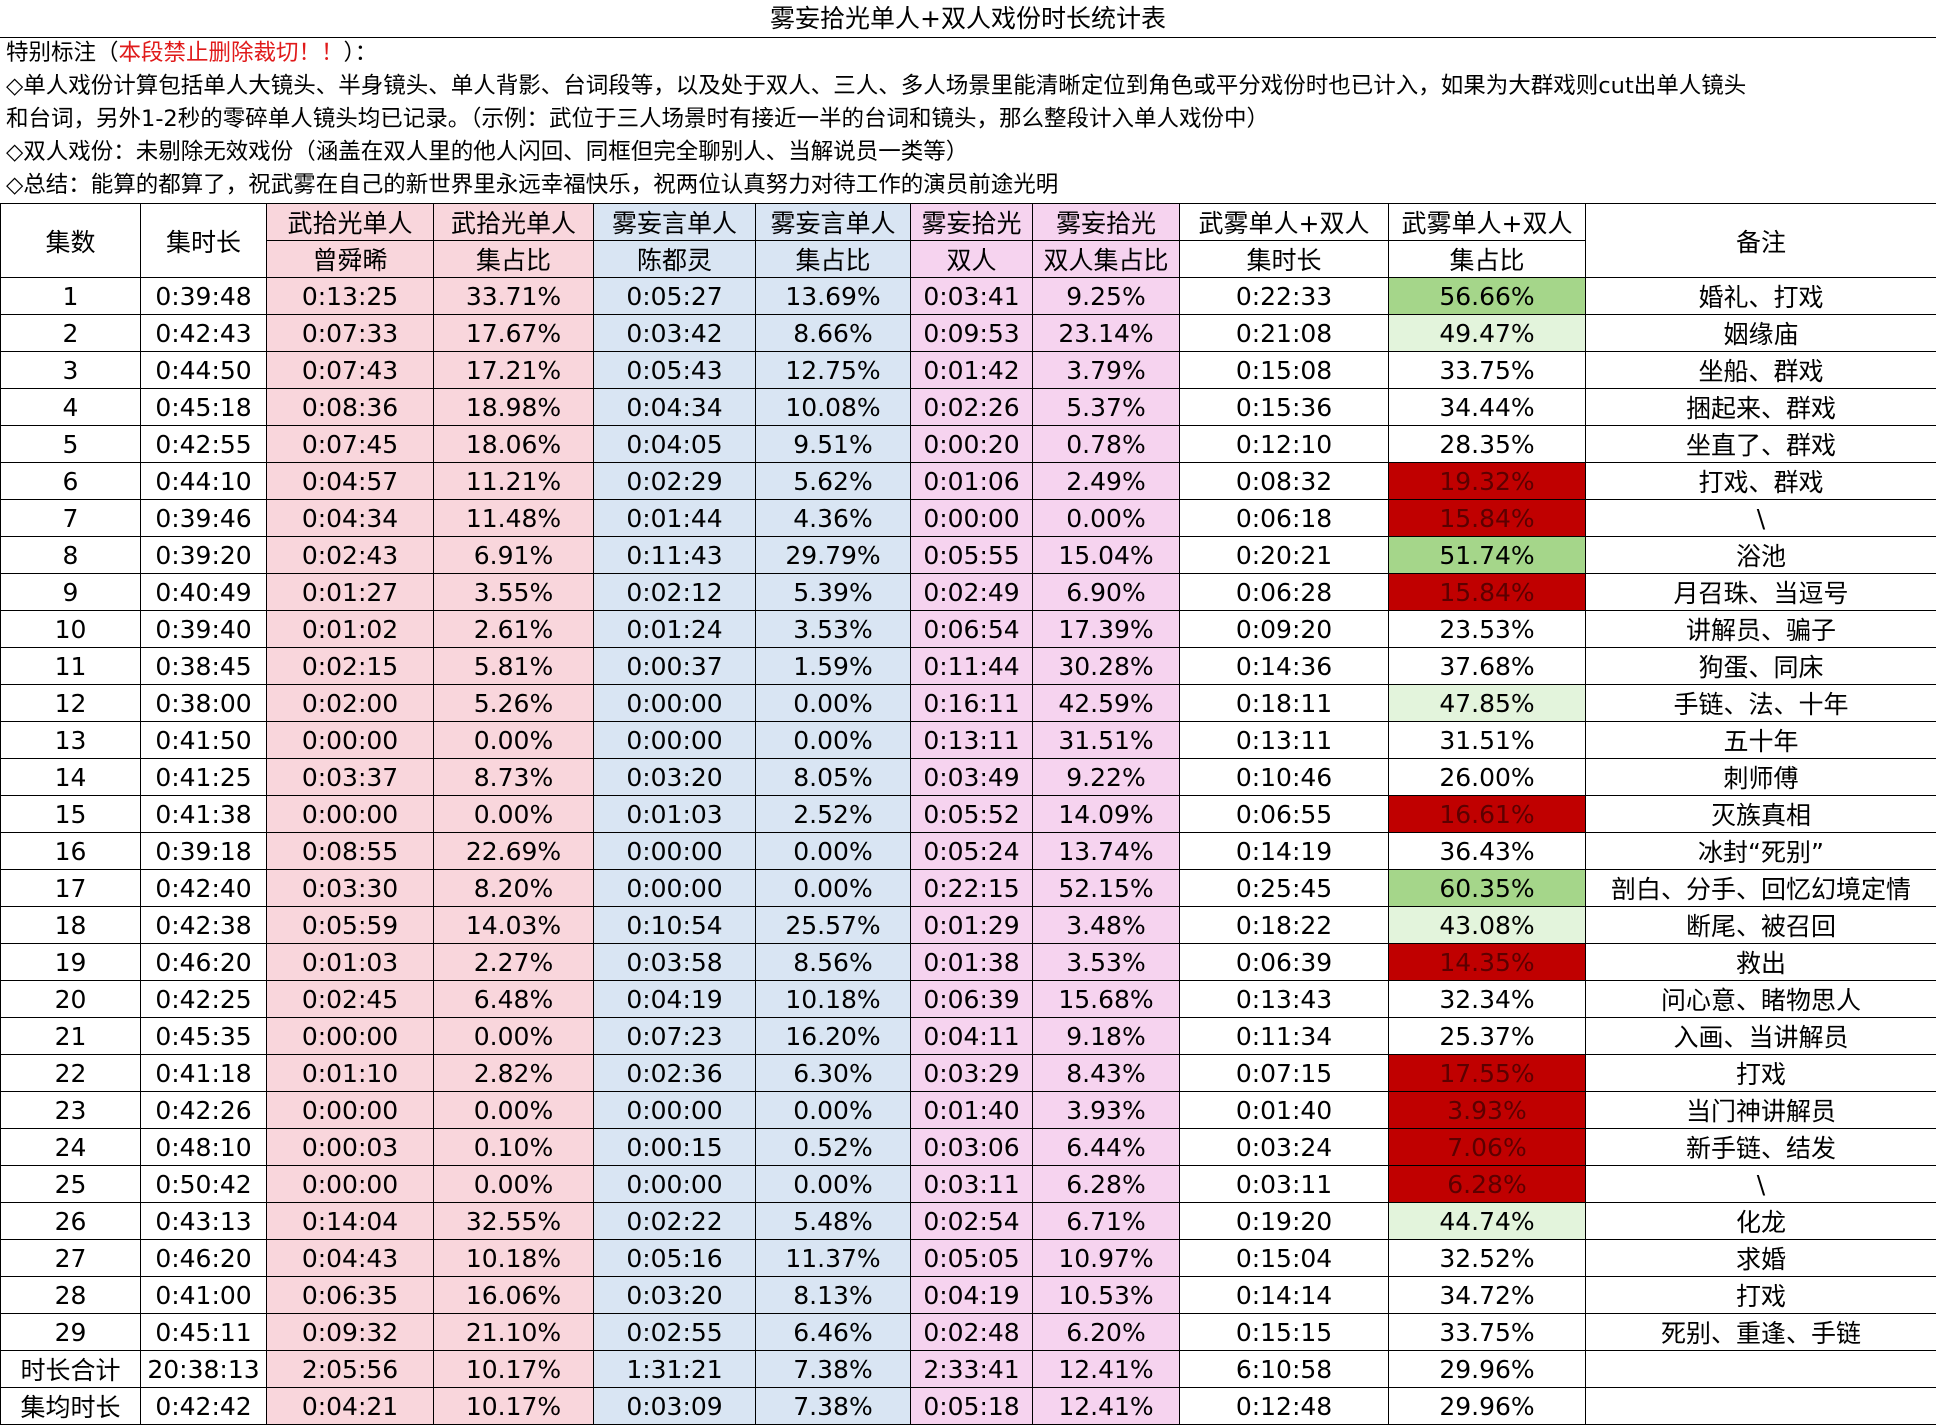  What do you see at coordinates (204, 814) in the screenshot?
I see `duration-cell: 0:41:38` at bounding box center [204, 814].